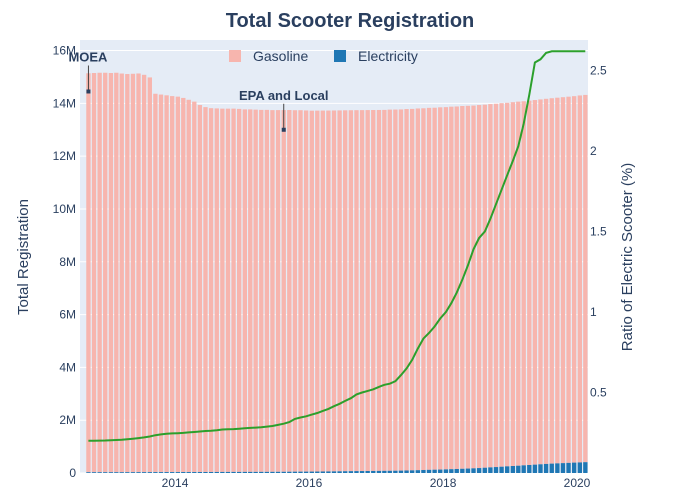 This screenshot has height=500, width=700. What do you see at coordinates (323, 56) in the screenshot?
I see `legend: Gasoline Electricity` at bounding box center [323, 56].